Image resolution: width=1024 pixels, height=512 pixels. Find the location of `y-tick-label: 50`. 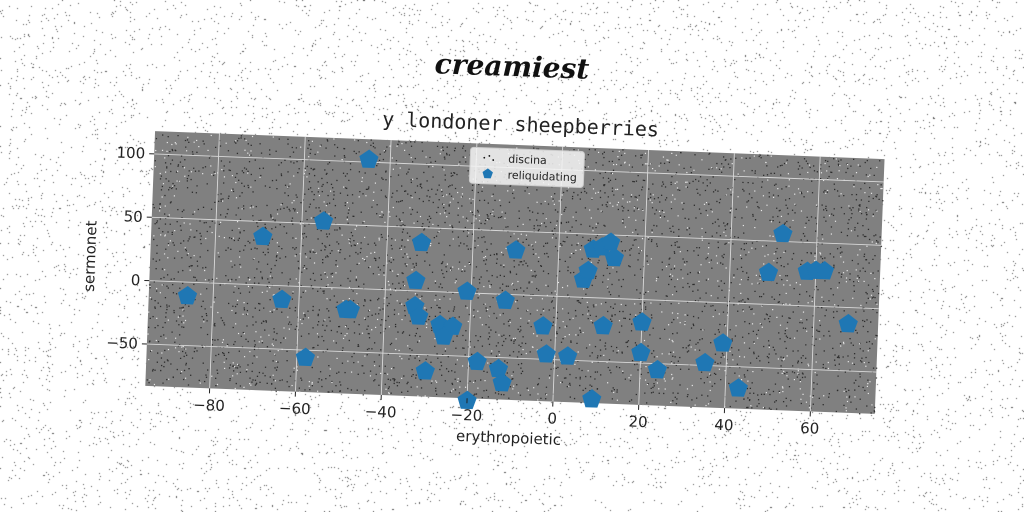

y-tick-label: 50 is located at coordinates (133, 216).